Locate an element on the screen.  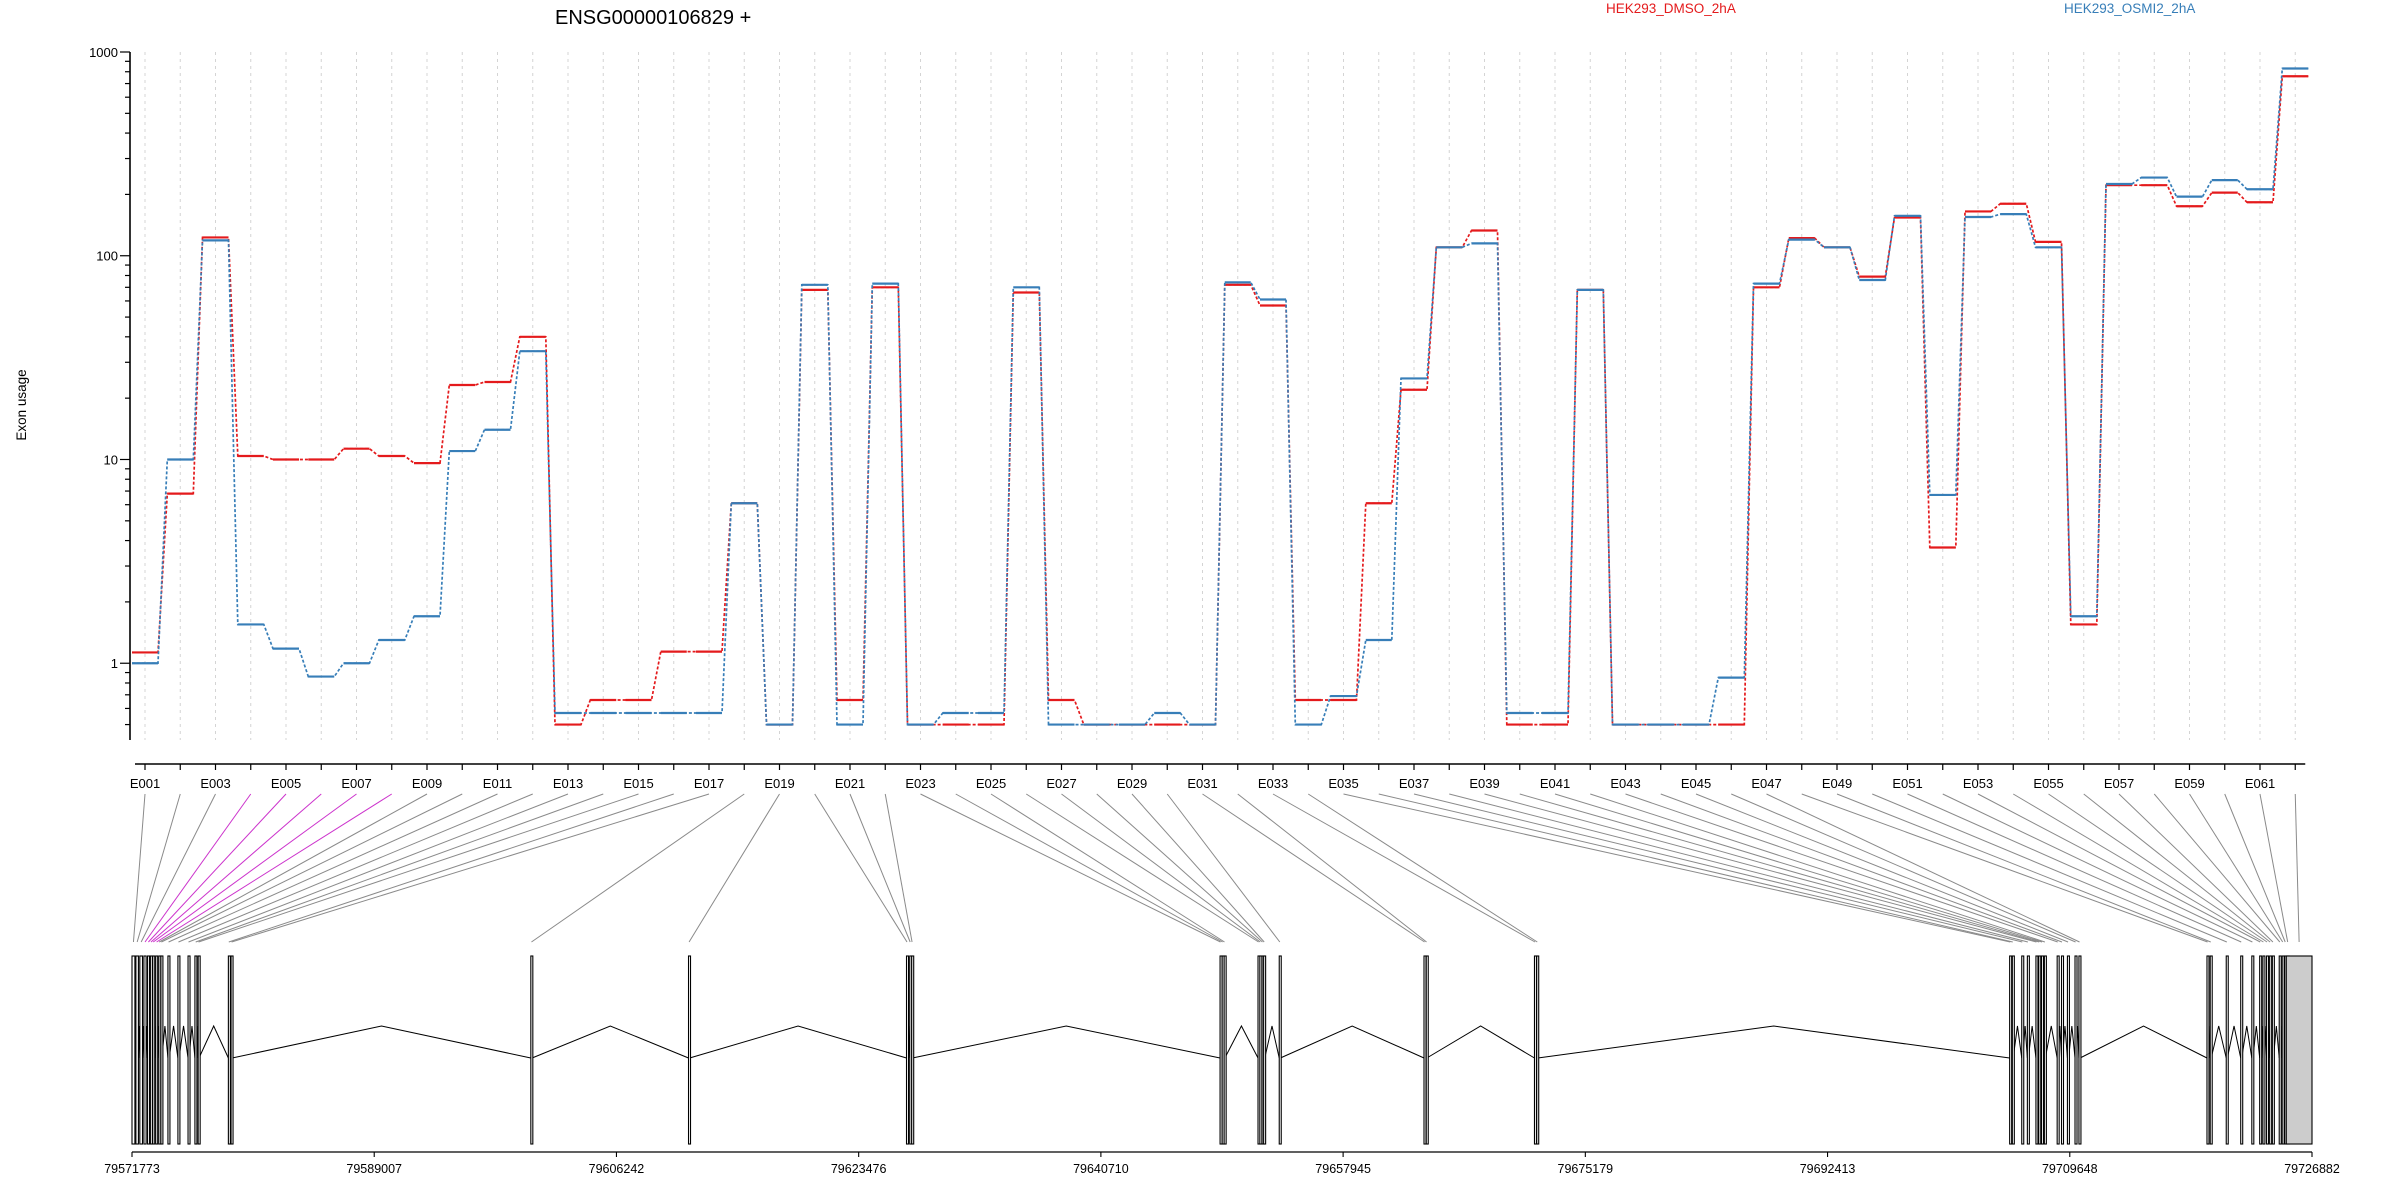
x-tick-label: E049 is located at coordinates (1837, 783).